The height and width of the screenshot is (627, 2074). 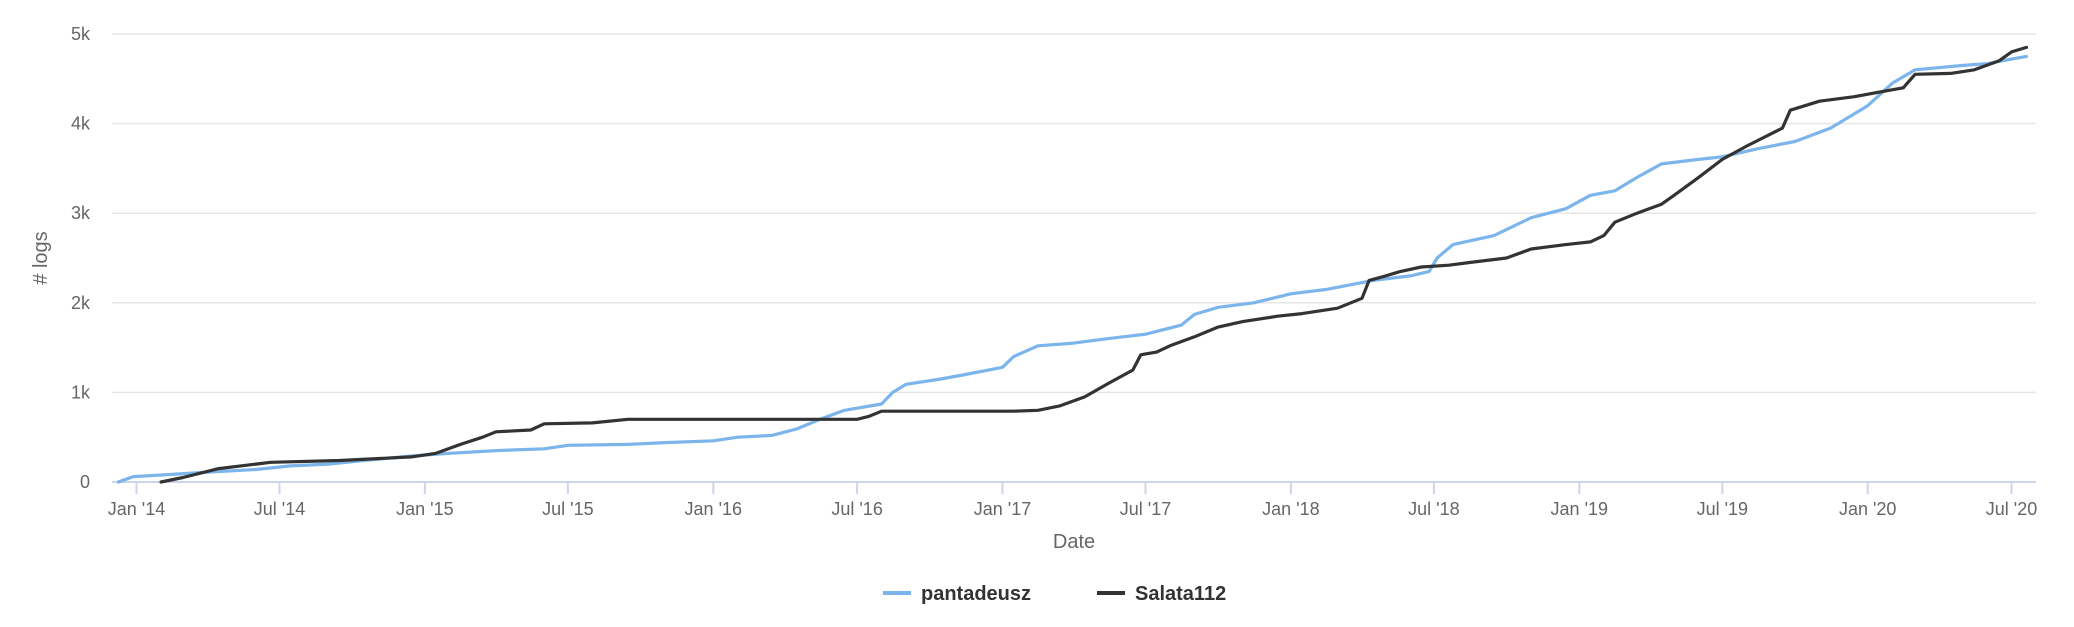 What do you see at coordinates (1867, 509) in the screenshot?
I see `x-tick-label: Jan '20` at bounding box center [1867, 509].